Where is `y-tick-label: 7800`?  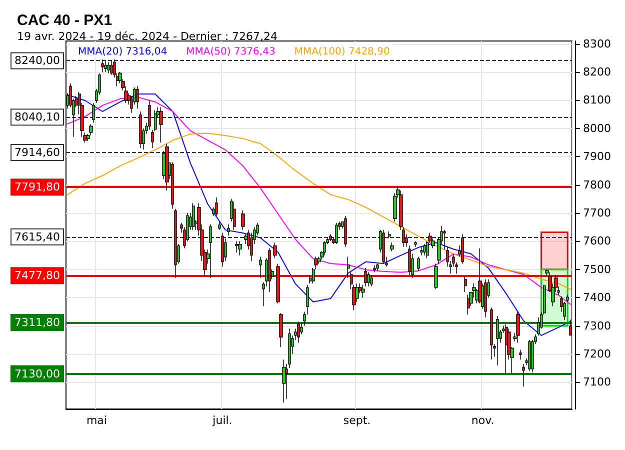 y-tick-label: 7800 is located at coordinates (597, 185).